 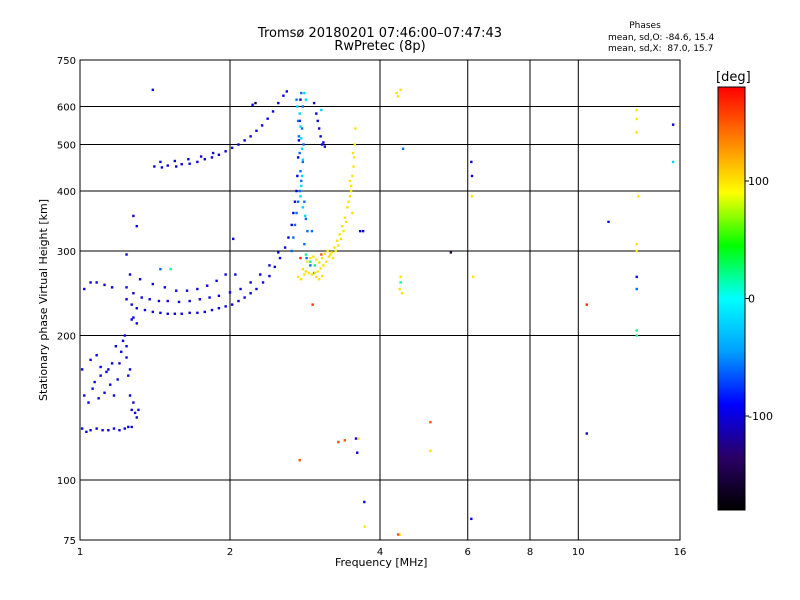 I want to click on y-tick-label: 600, so click(x=66, y=108).